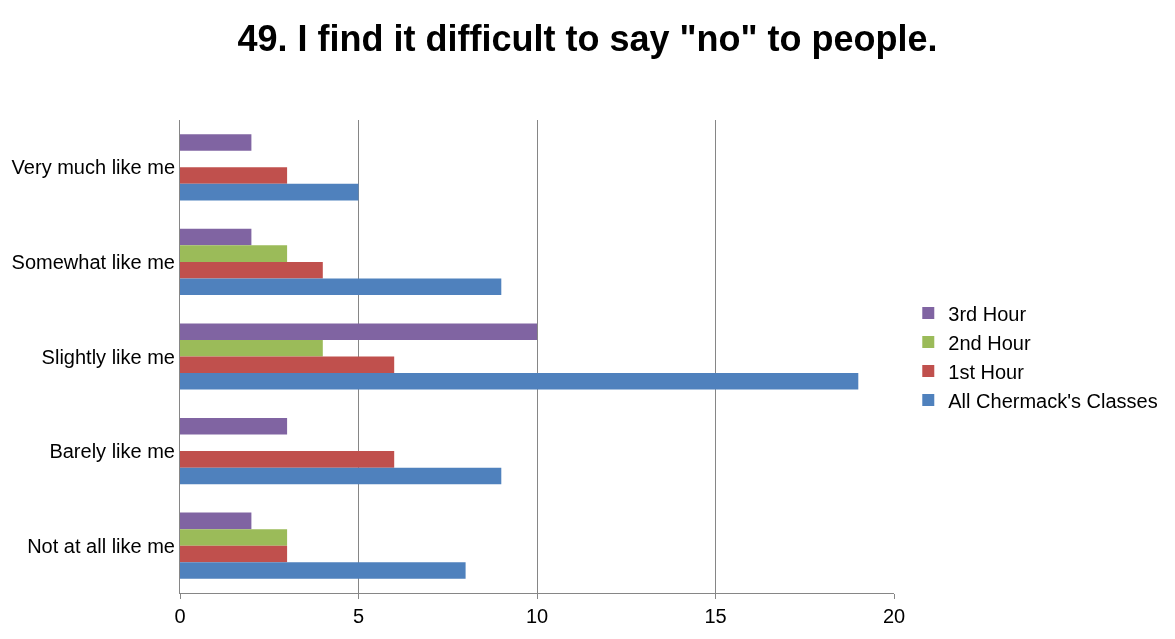 This screenshot has width=1175, height=639. I want to click on y-tick-label: Barely like me, so click(112, 451).